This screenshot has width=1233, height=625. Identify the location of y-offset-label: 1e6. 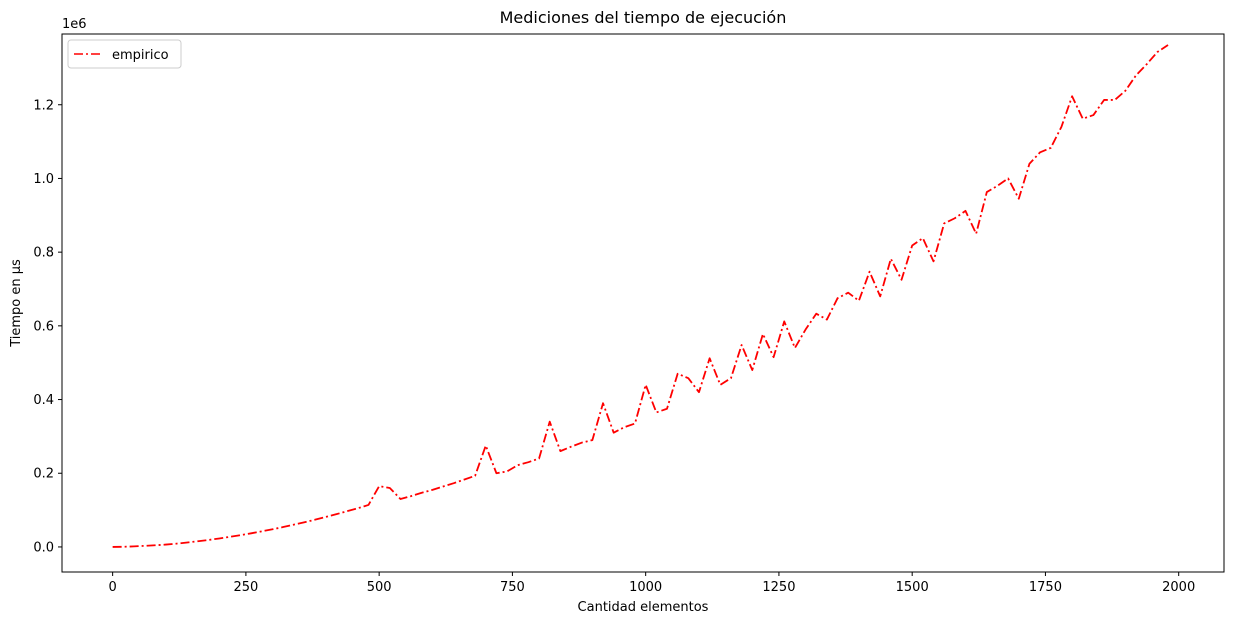
(74, 24).